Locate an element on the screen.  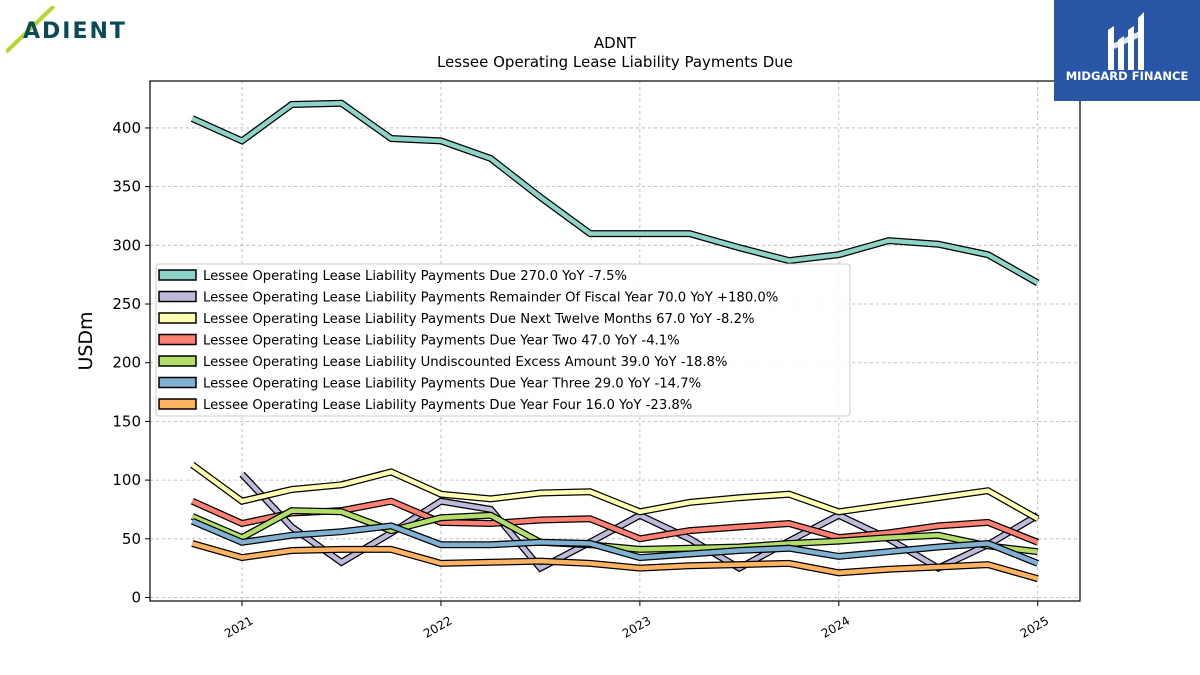
x-tick-label: 2024 is located at coordinates (835, 626).